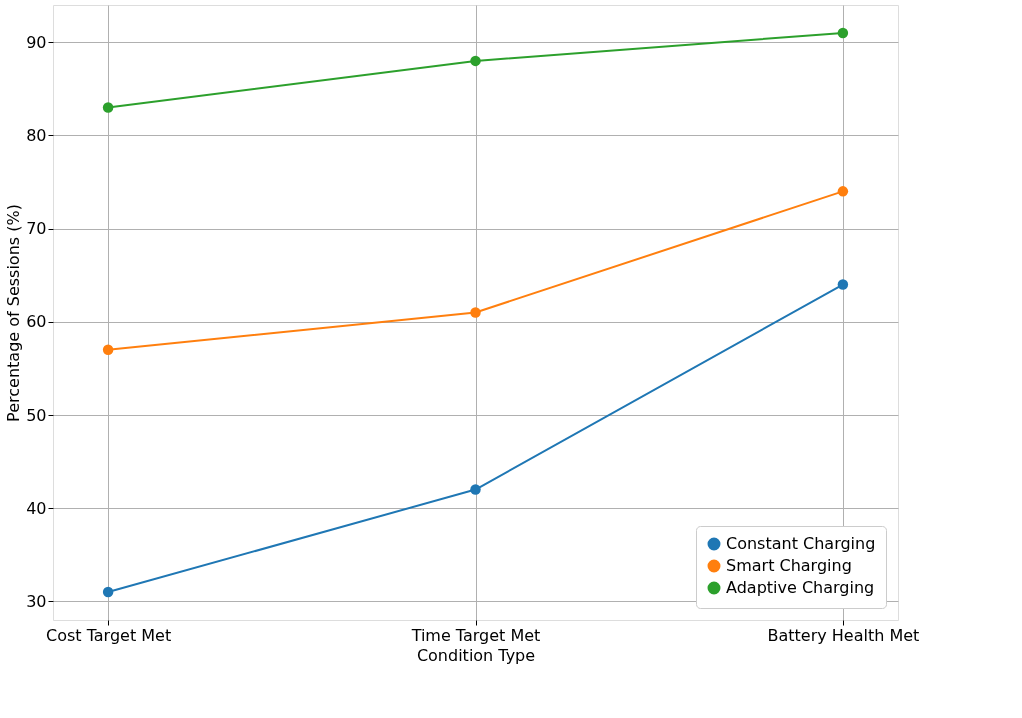 The width and height of the screenshot is (1022, 718). Describe the element at coordinates (476, 655) in the screenshot. I see `x-axis-title: Condition Type` at that location.